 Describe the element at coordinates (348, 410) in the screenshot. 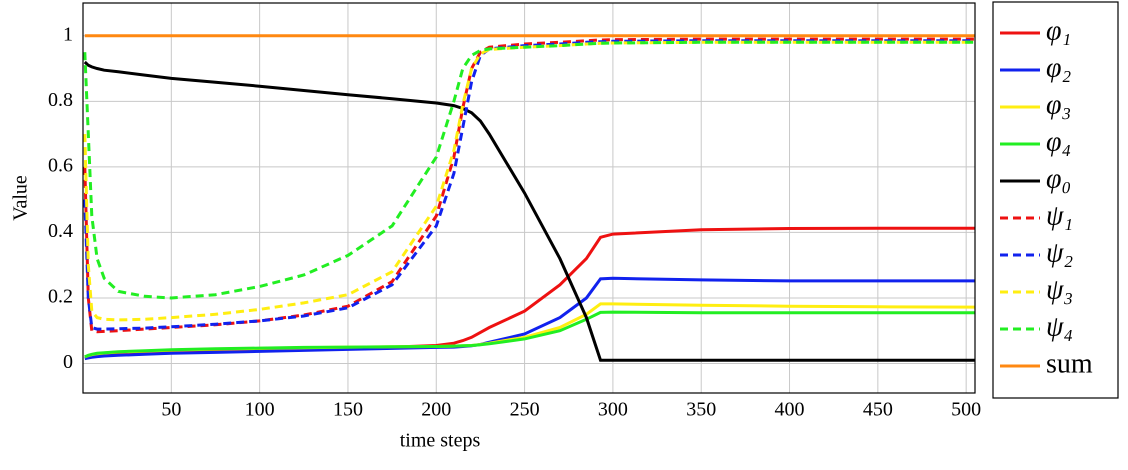

I see `x-tick-label: 150` at that location.